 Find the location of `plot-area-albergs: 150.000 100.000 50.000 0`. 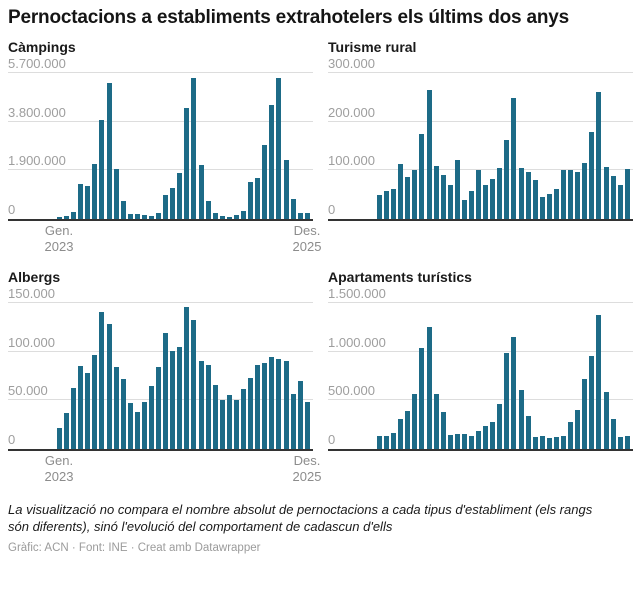

plot-area-albergs: 150.000 100.000 50.000 0 is located at coordinates (160, 369).